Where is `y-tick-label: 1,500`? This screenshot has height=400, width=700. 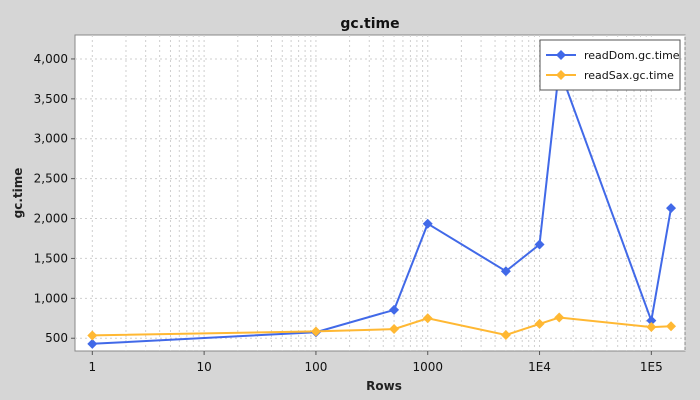 y-tick-label: 1,500 is located at coordinates (51, 258).